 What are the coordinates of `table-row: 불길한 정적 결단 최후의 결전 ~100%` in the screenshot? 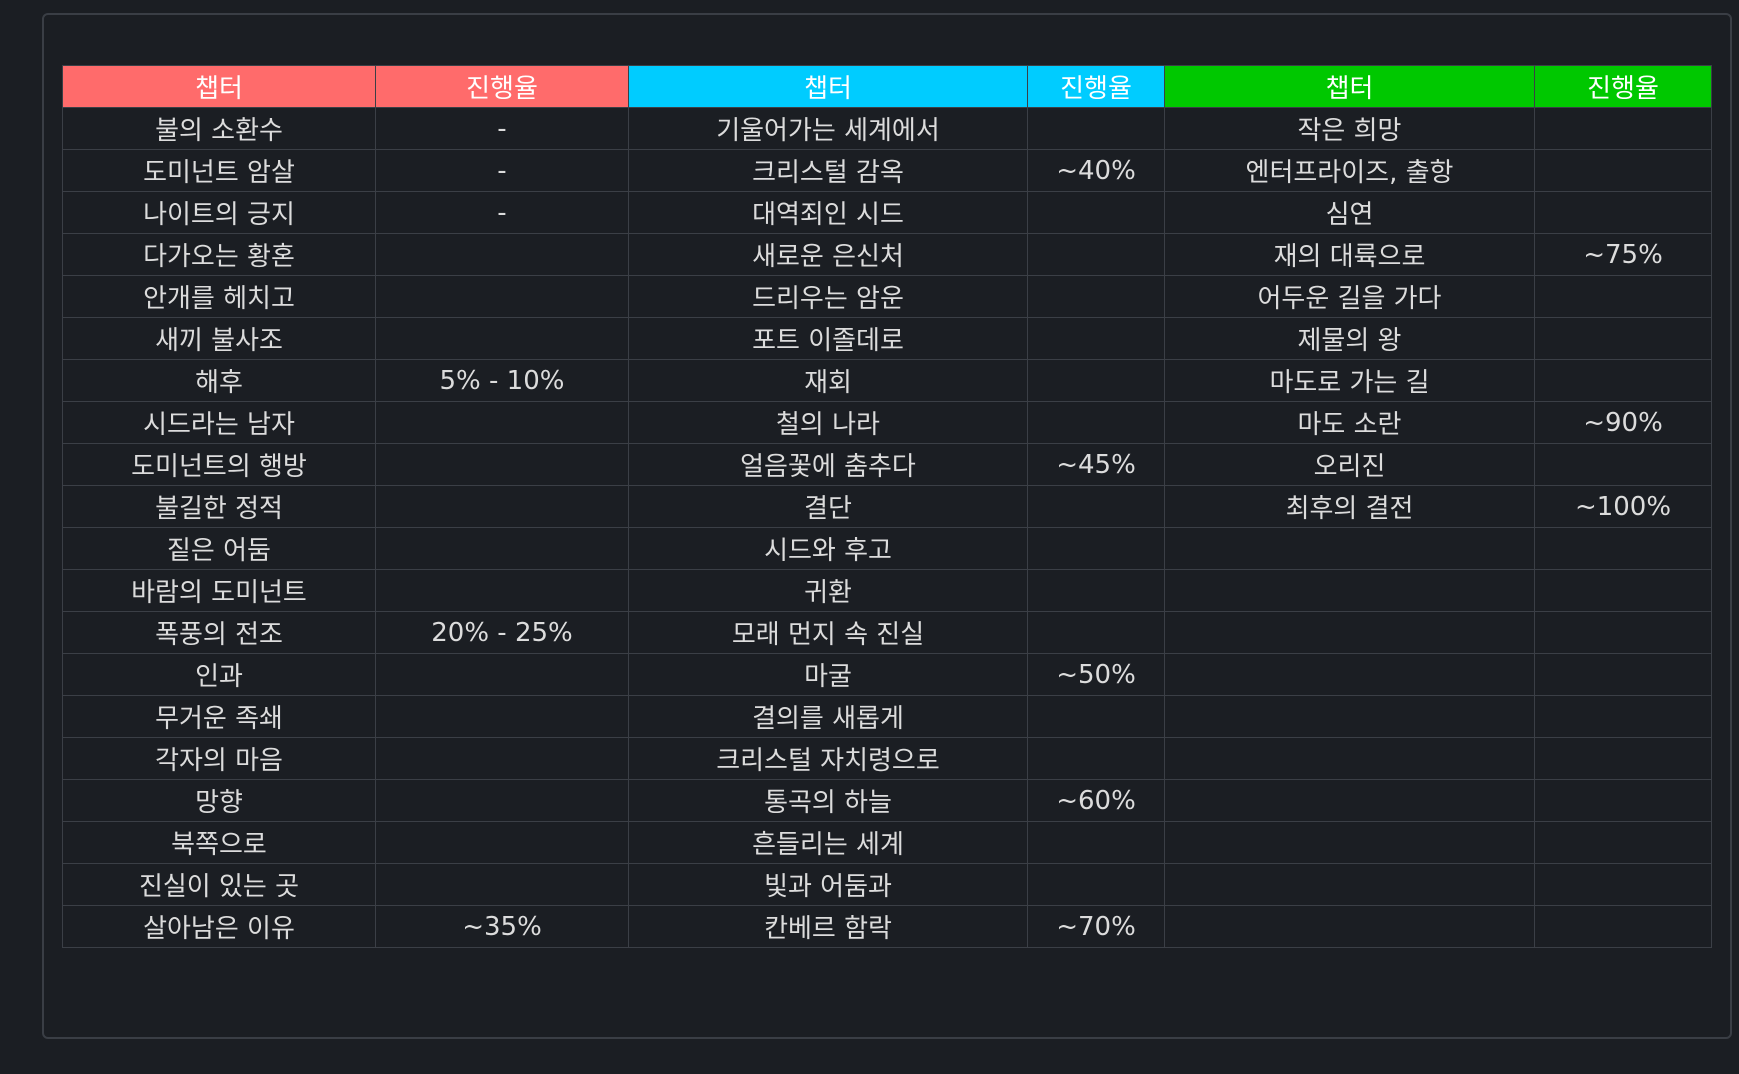 It's located at (887, 506).